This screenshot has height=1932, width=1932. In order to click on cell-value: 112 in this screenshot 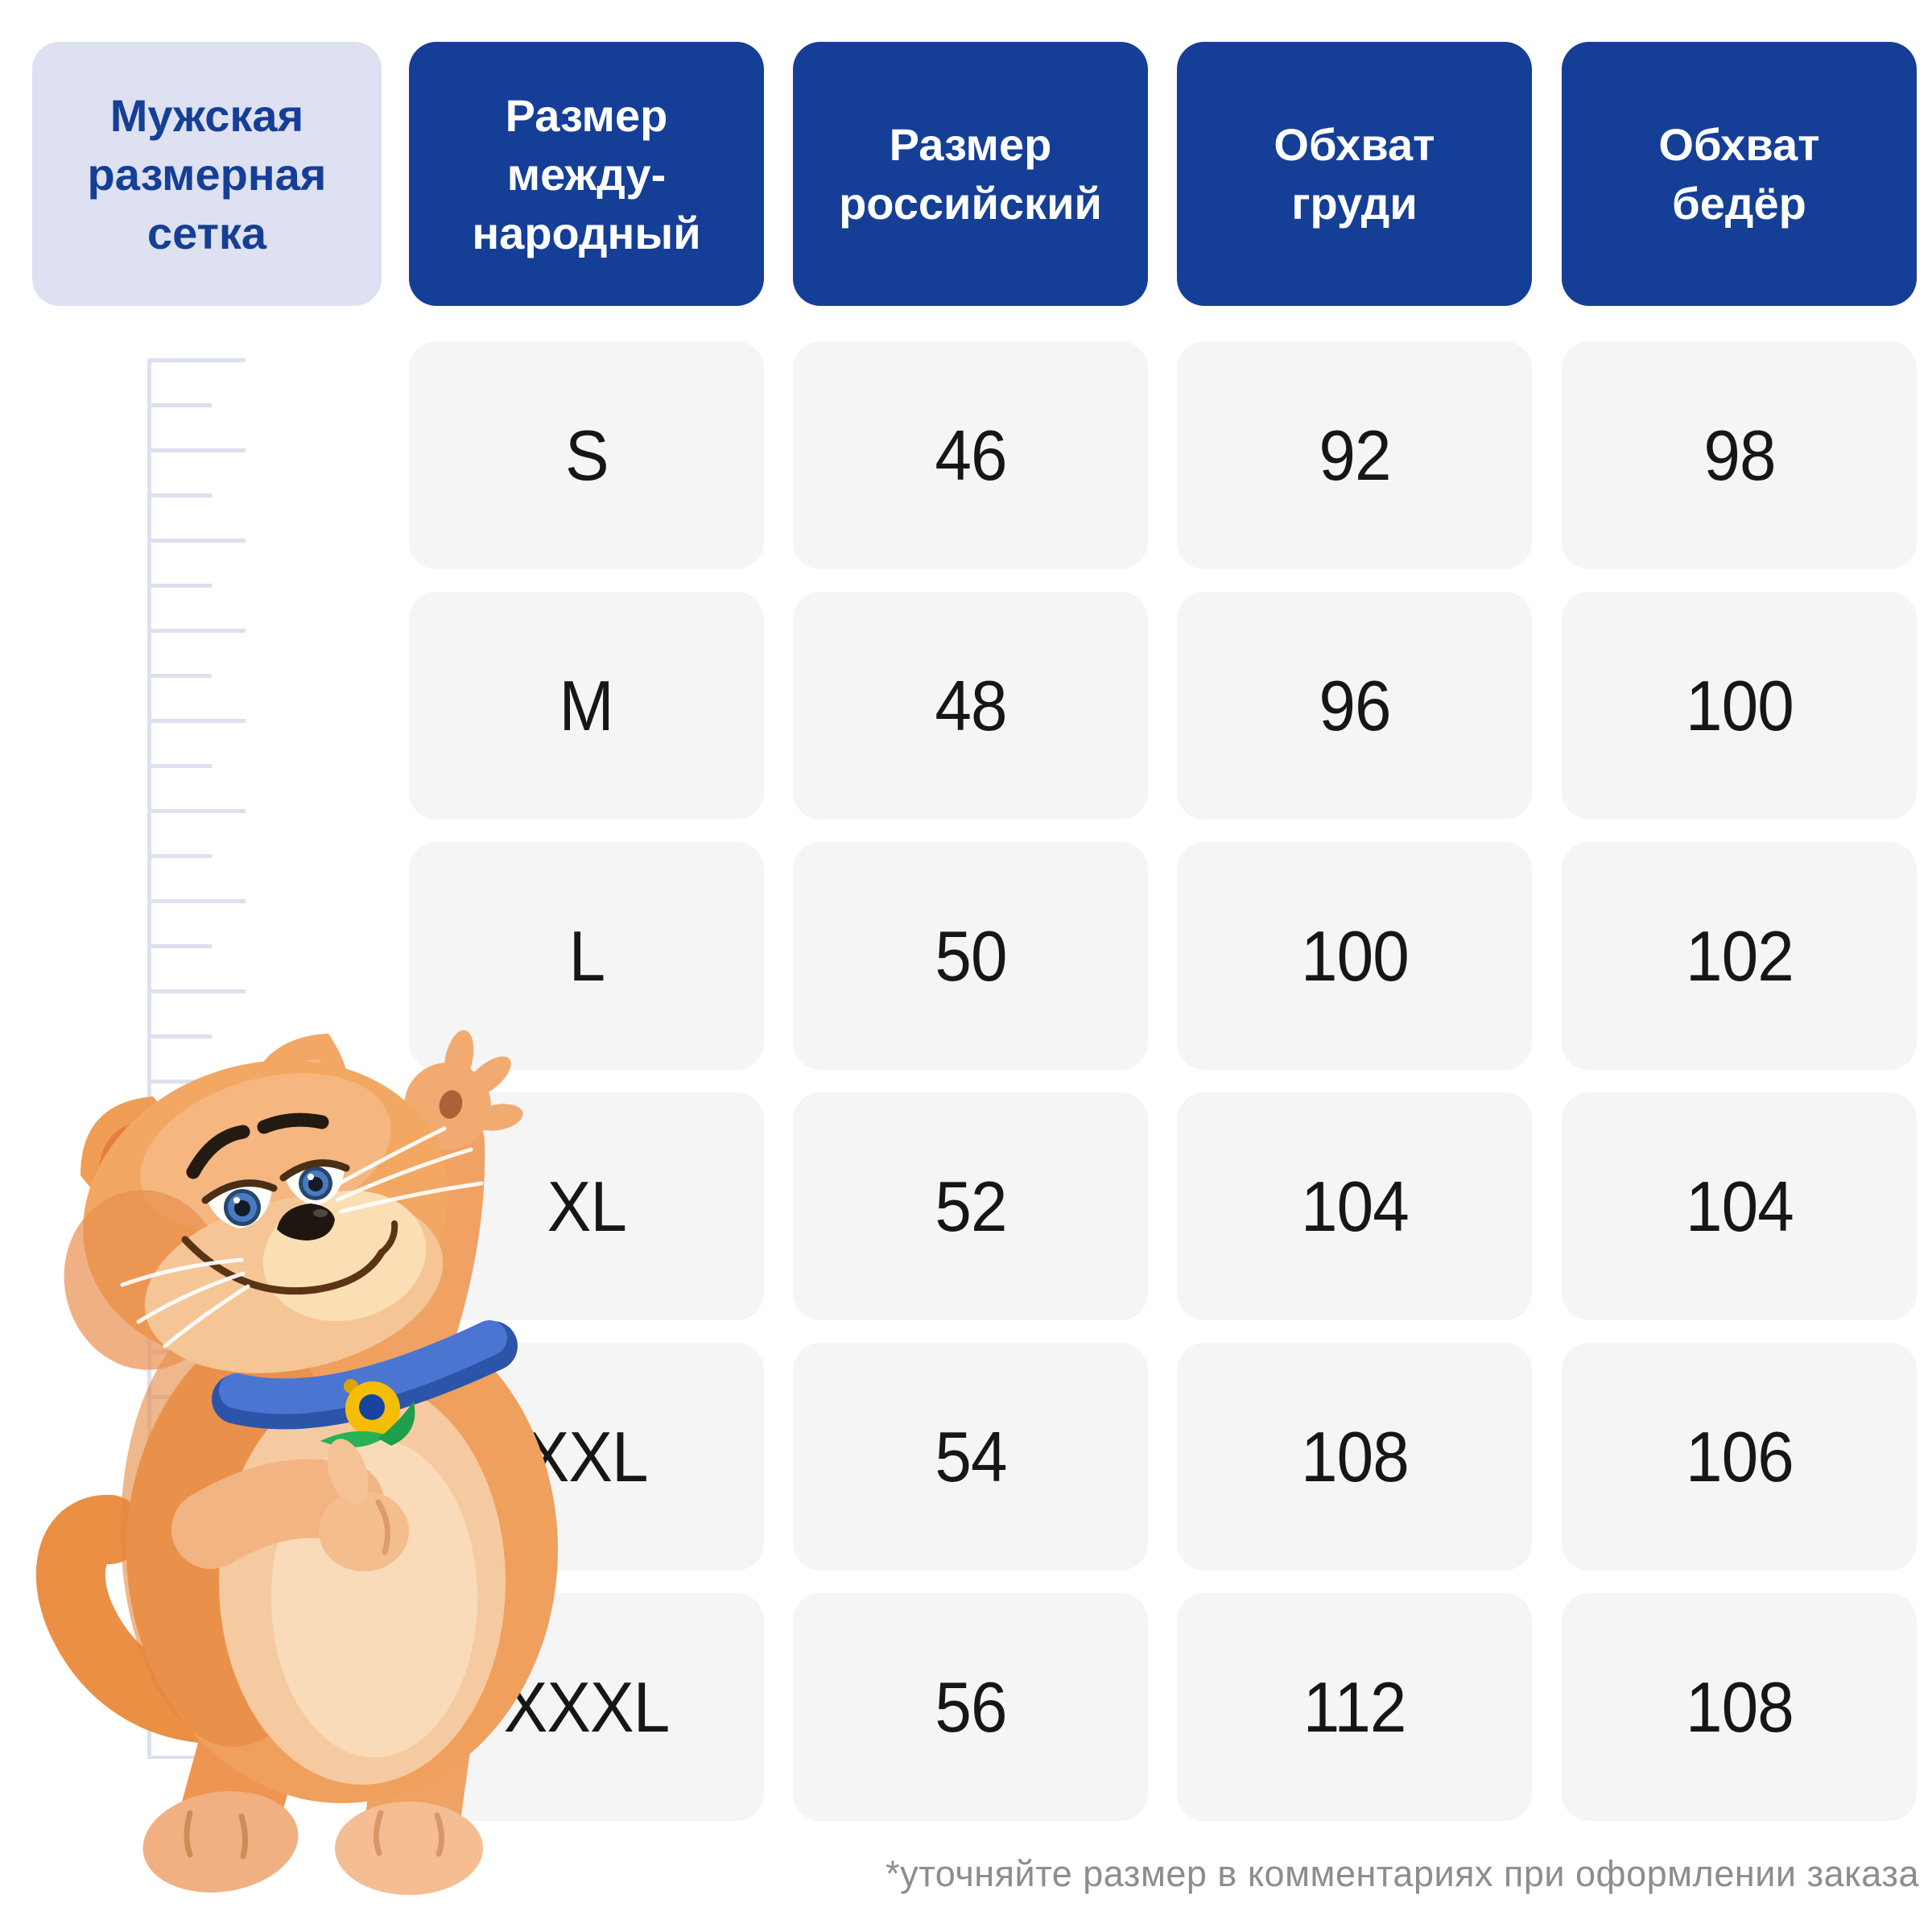, I will do `click(1354, 1706)`.